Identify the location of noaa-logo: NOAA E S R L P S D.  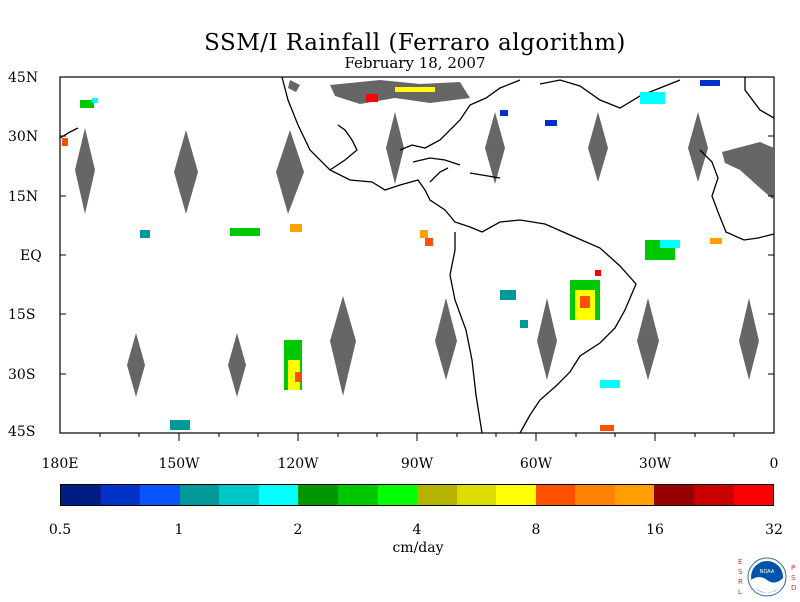
(767, 577).